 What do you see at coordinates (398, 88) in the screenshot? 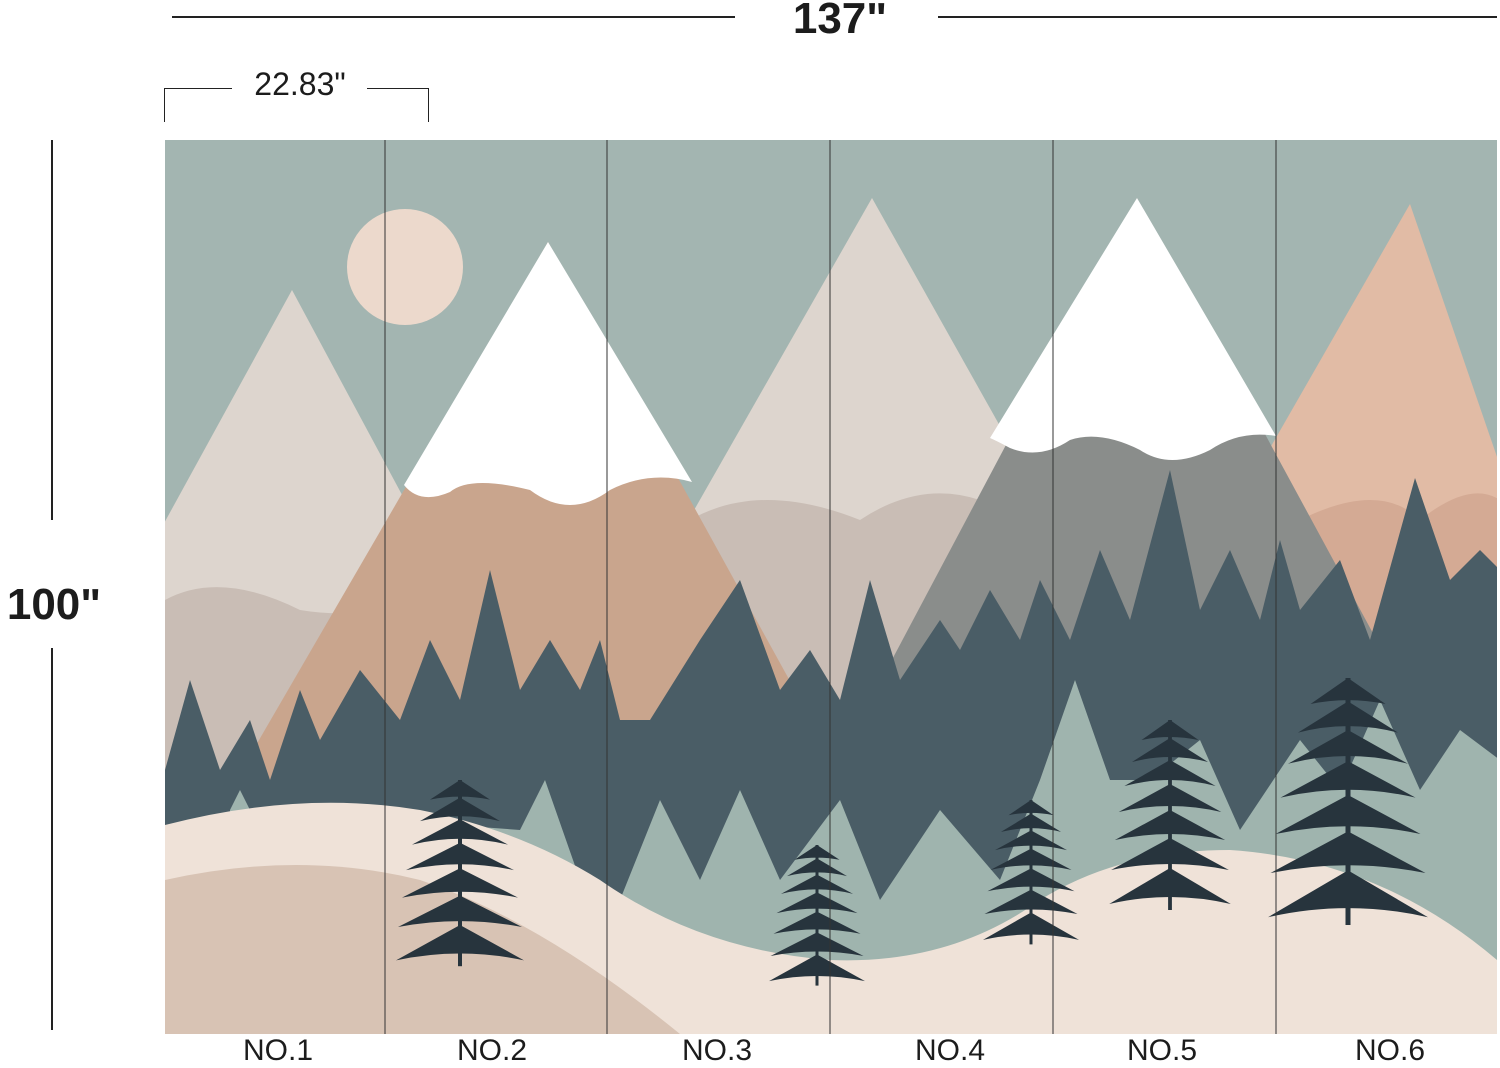
I see `panel-bracket-top-right` at bounding box center [398, 88].